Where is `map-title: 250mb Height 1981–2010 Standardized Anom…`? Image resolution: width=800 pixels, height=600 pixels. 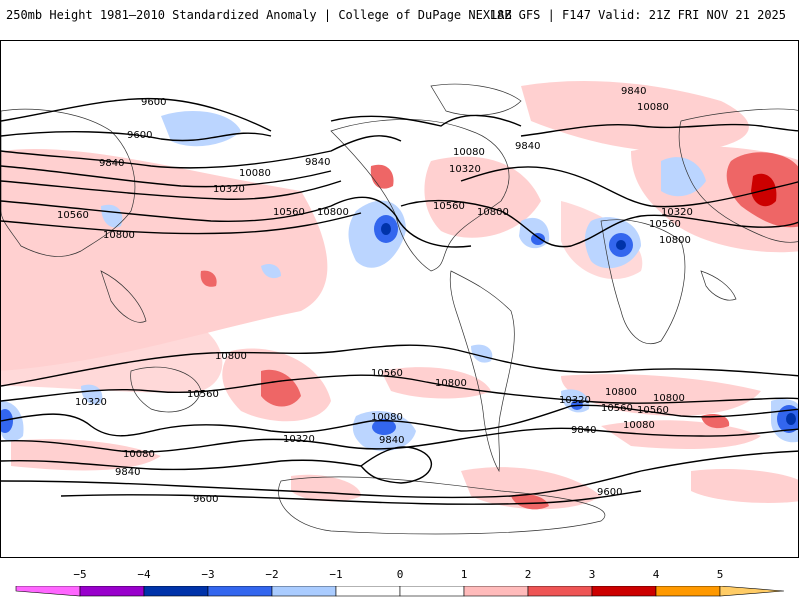 map-title: 250mb Height 1981–2010 Standardized Anom… is located at coordinates (259, 15).